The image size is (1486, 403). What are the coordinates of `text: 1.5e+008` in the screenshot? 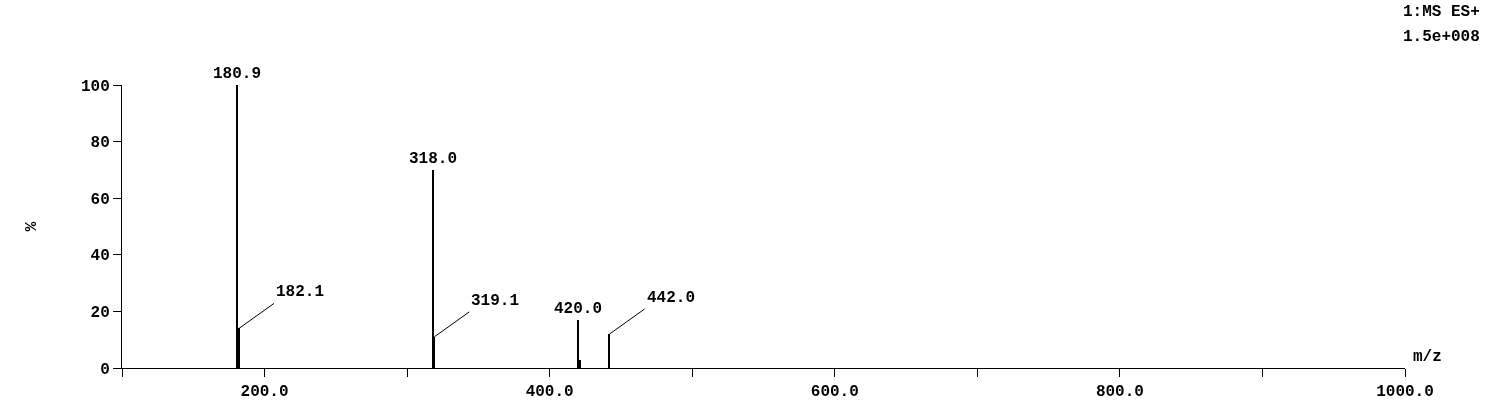 It's located at (1441, 37).